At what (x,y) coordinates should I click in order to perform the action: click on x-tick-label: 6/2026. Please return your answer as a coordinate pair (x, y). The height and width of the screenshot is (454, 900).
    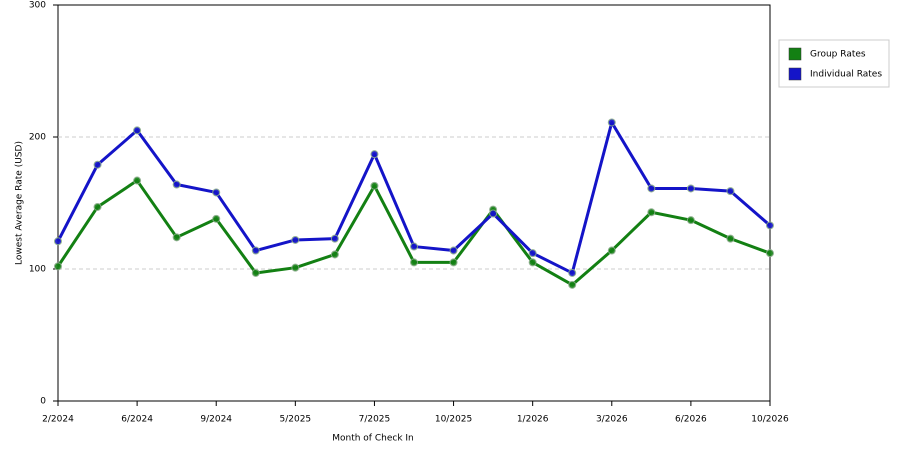
    Looking at the image, I should click on (691, 420).